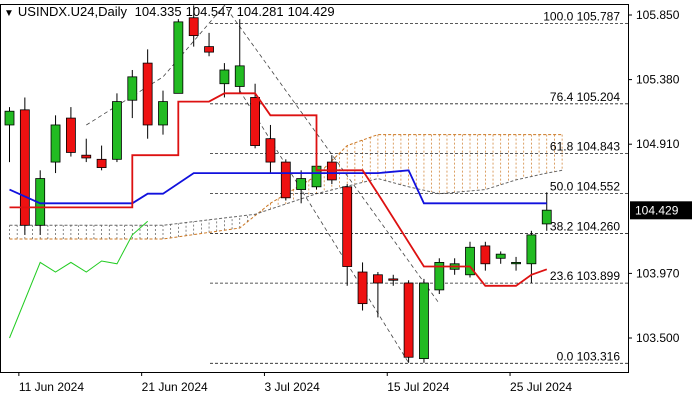  Describe the element at coordinates (418, 387) in the screenshot. I see `x-tick-label: 15 Jul 2024` at that location.